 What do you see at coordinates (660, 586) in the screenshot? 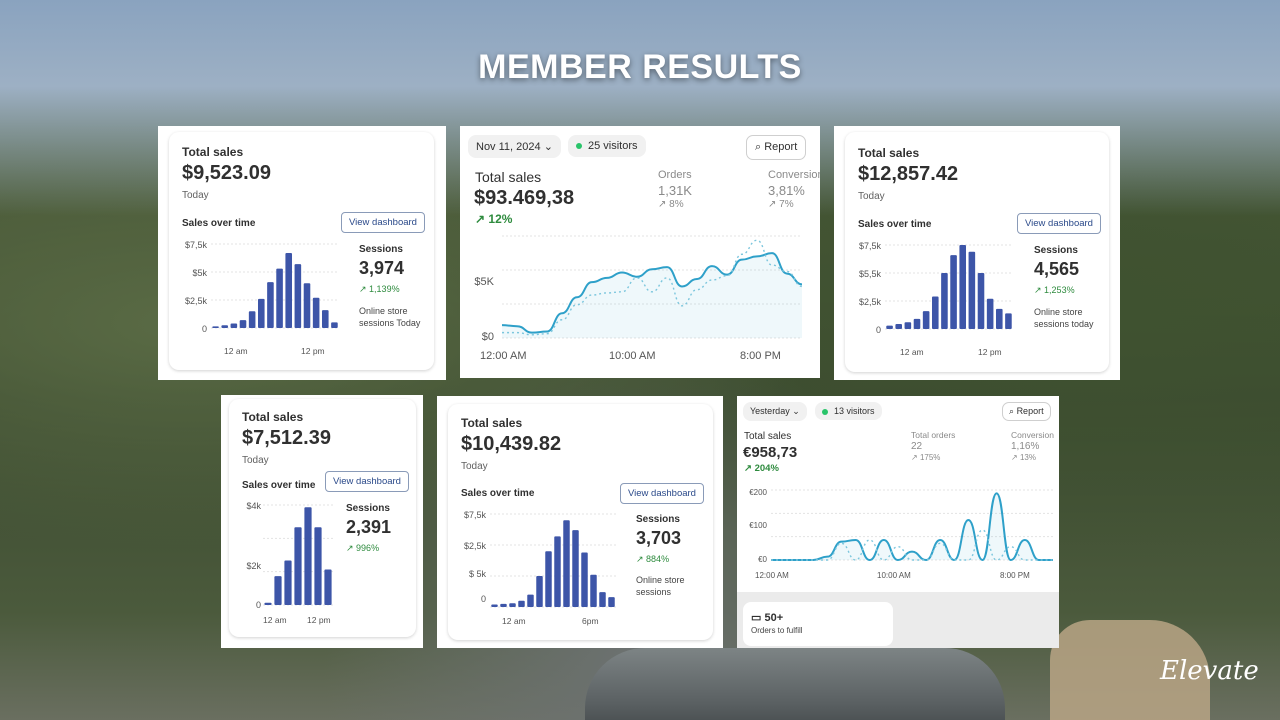
I see `sessions-note: Online store sessions` at bounding box center [660, 586].